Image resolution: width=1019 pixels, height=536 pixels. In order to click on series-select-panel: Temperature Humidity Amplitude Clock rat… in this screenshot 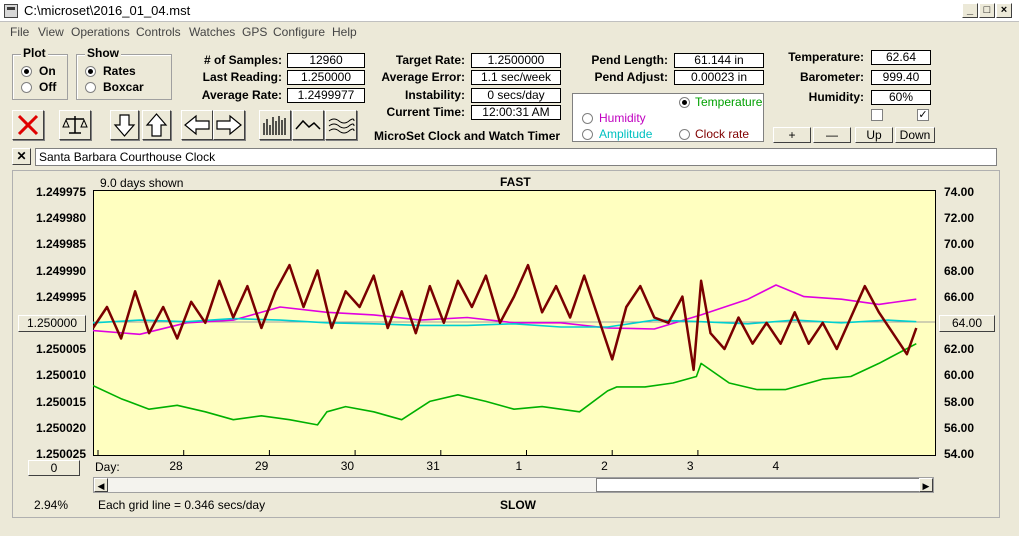, I will do `click(668, 117)`.